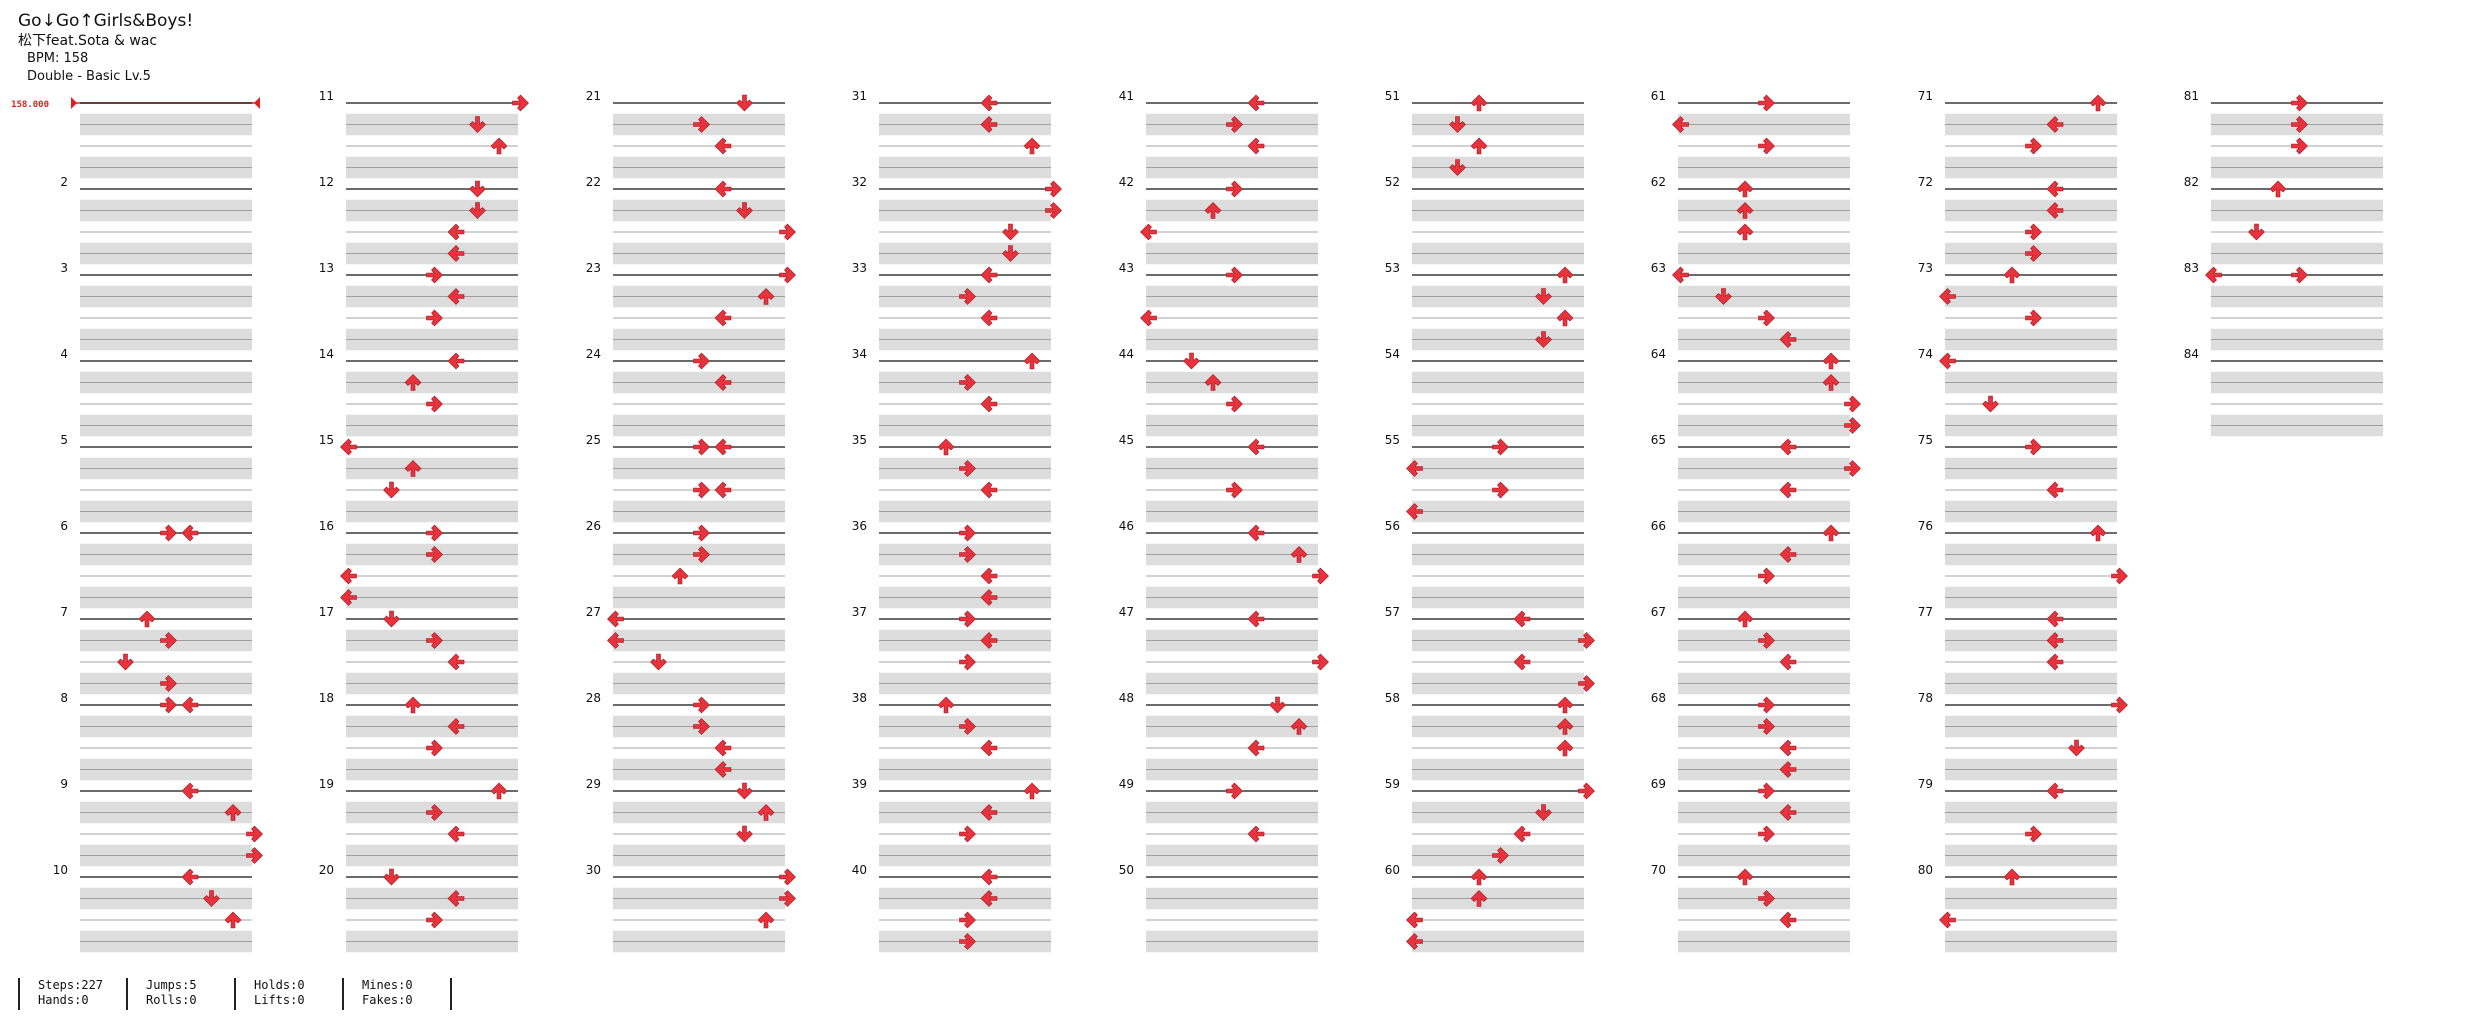  I want to click on measure-number: 16, so click(326, 526).